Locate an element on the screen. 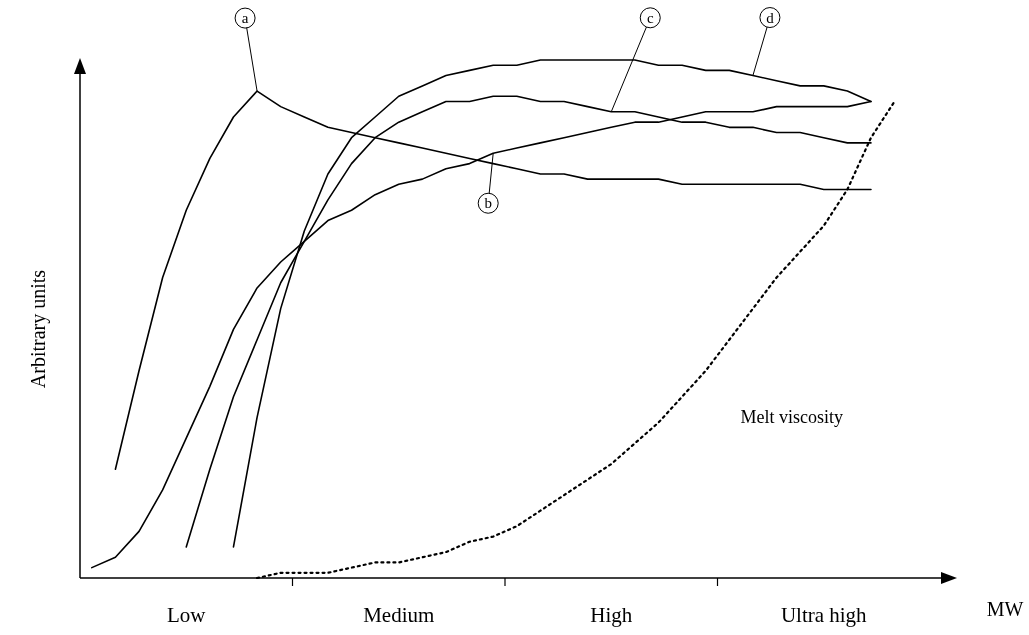 This screenshot has height=635, width=1029. x-tick-label: Medium is located at coordinates (399, 615).